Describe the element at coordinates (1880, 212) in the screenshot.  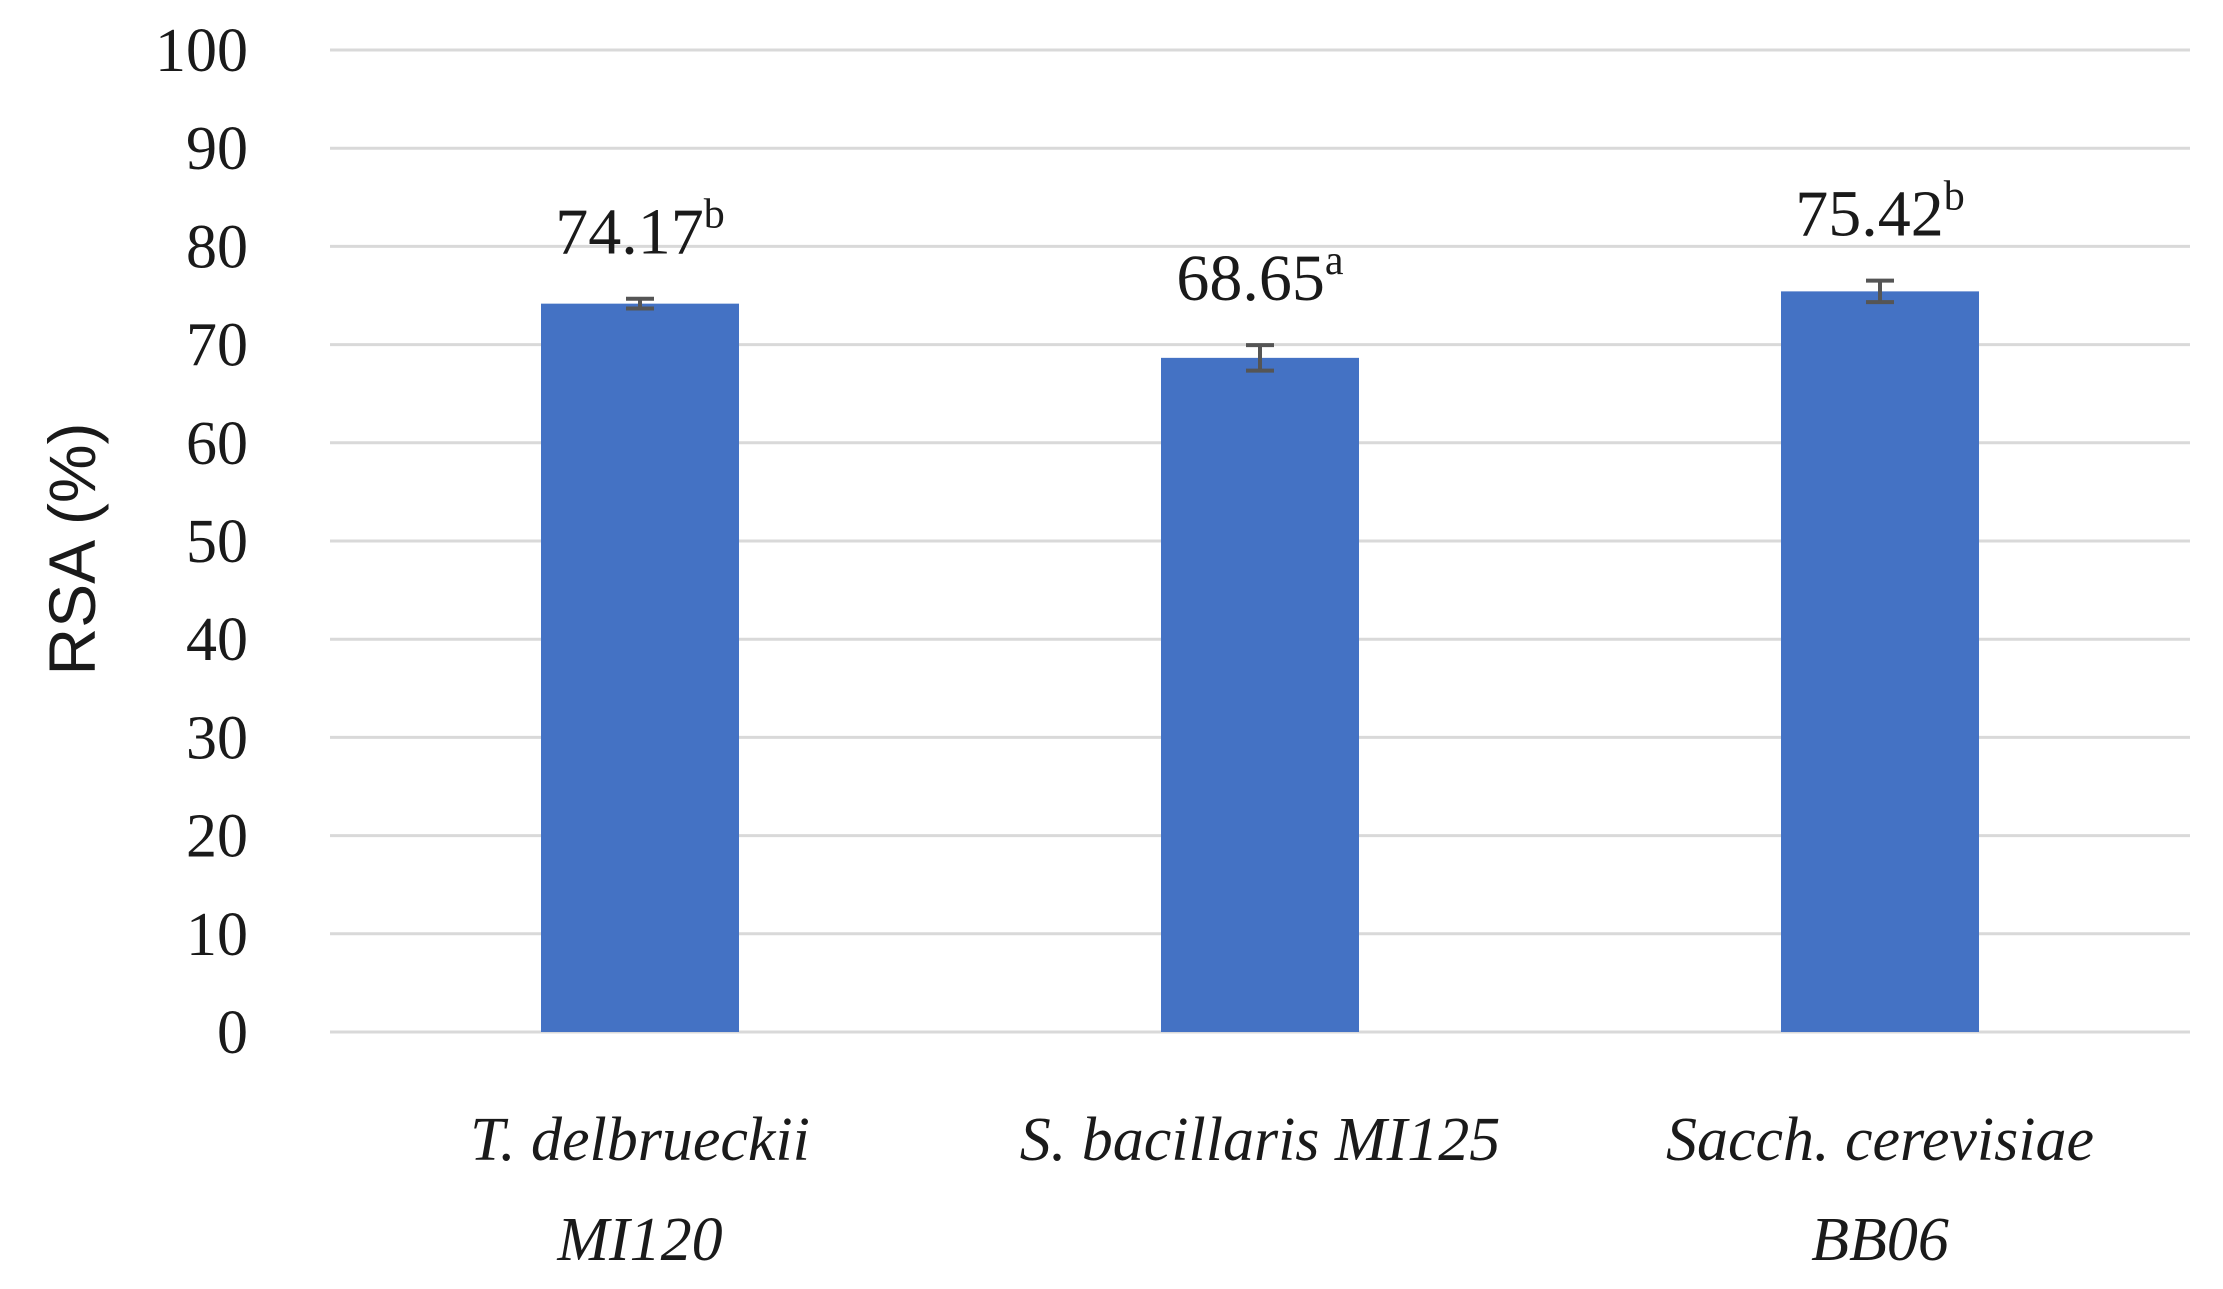
I see `data-label: 75.42b` at that location.